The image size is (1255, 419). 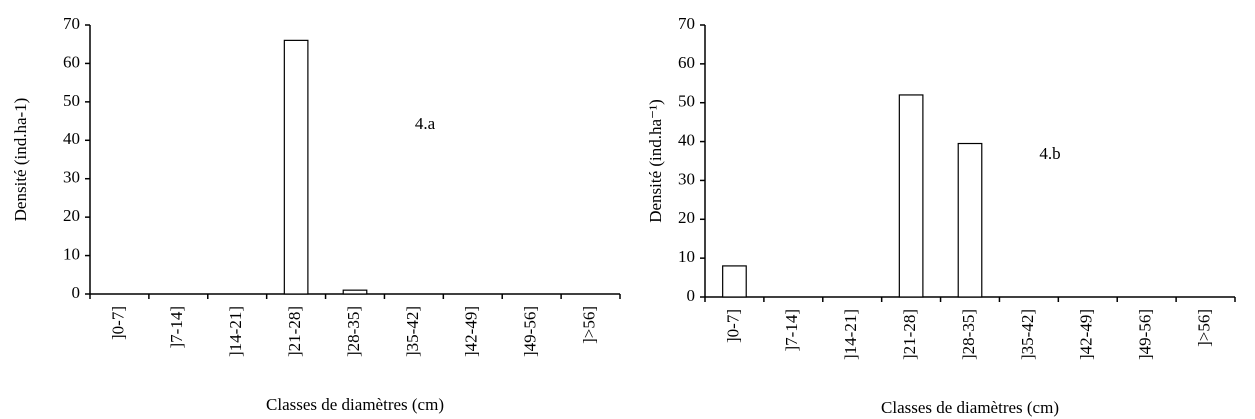 What do you see at coordinates (20, 160) in the screenshot?
I see `y-axis-title: Densité (ind.ha-1)` at bounding box center [20, 160].